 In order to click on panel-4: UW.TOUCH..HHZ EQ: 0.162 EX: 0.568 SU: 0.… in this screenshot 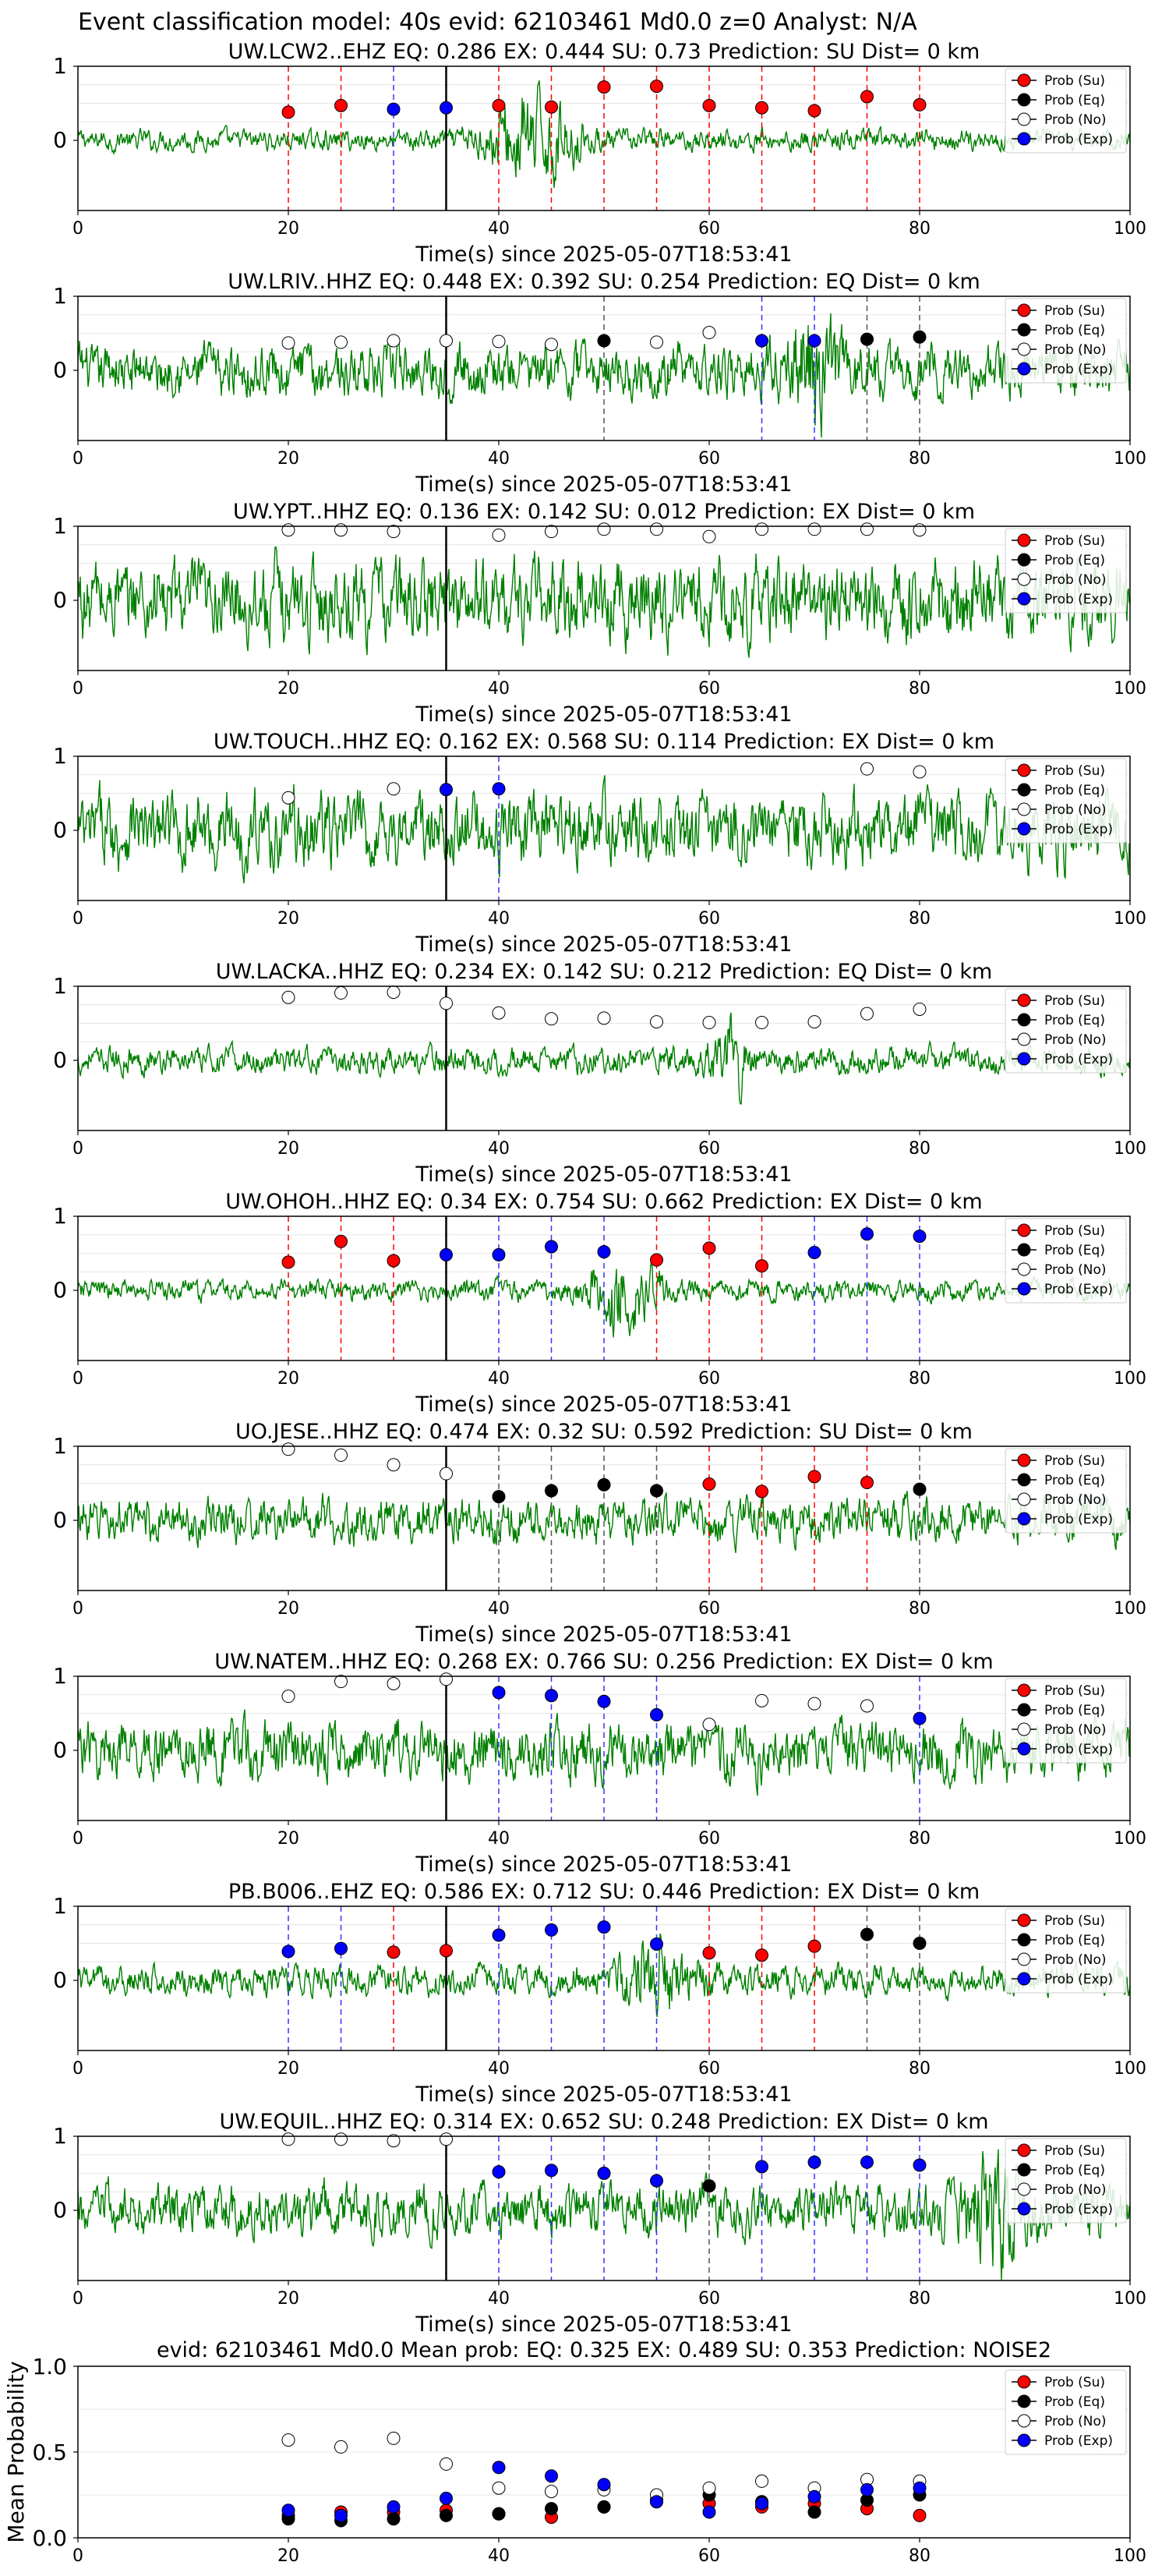, I will do `click(599, 843)`.